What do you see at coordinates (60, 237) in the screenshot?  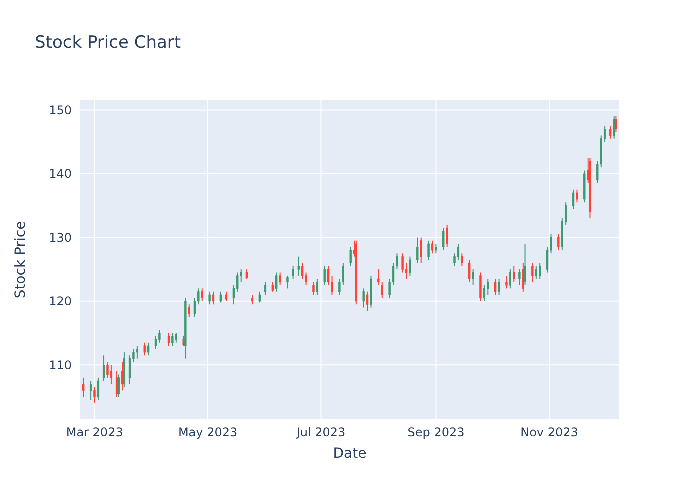 I see `y-tick-label: 130` at bounding box center [60, 237].